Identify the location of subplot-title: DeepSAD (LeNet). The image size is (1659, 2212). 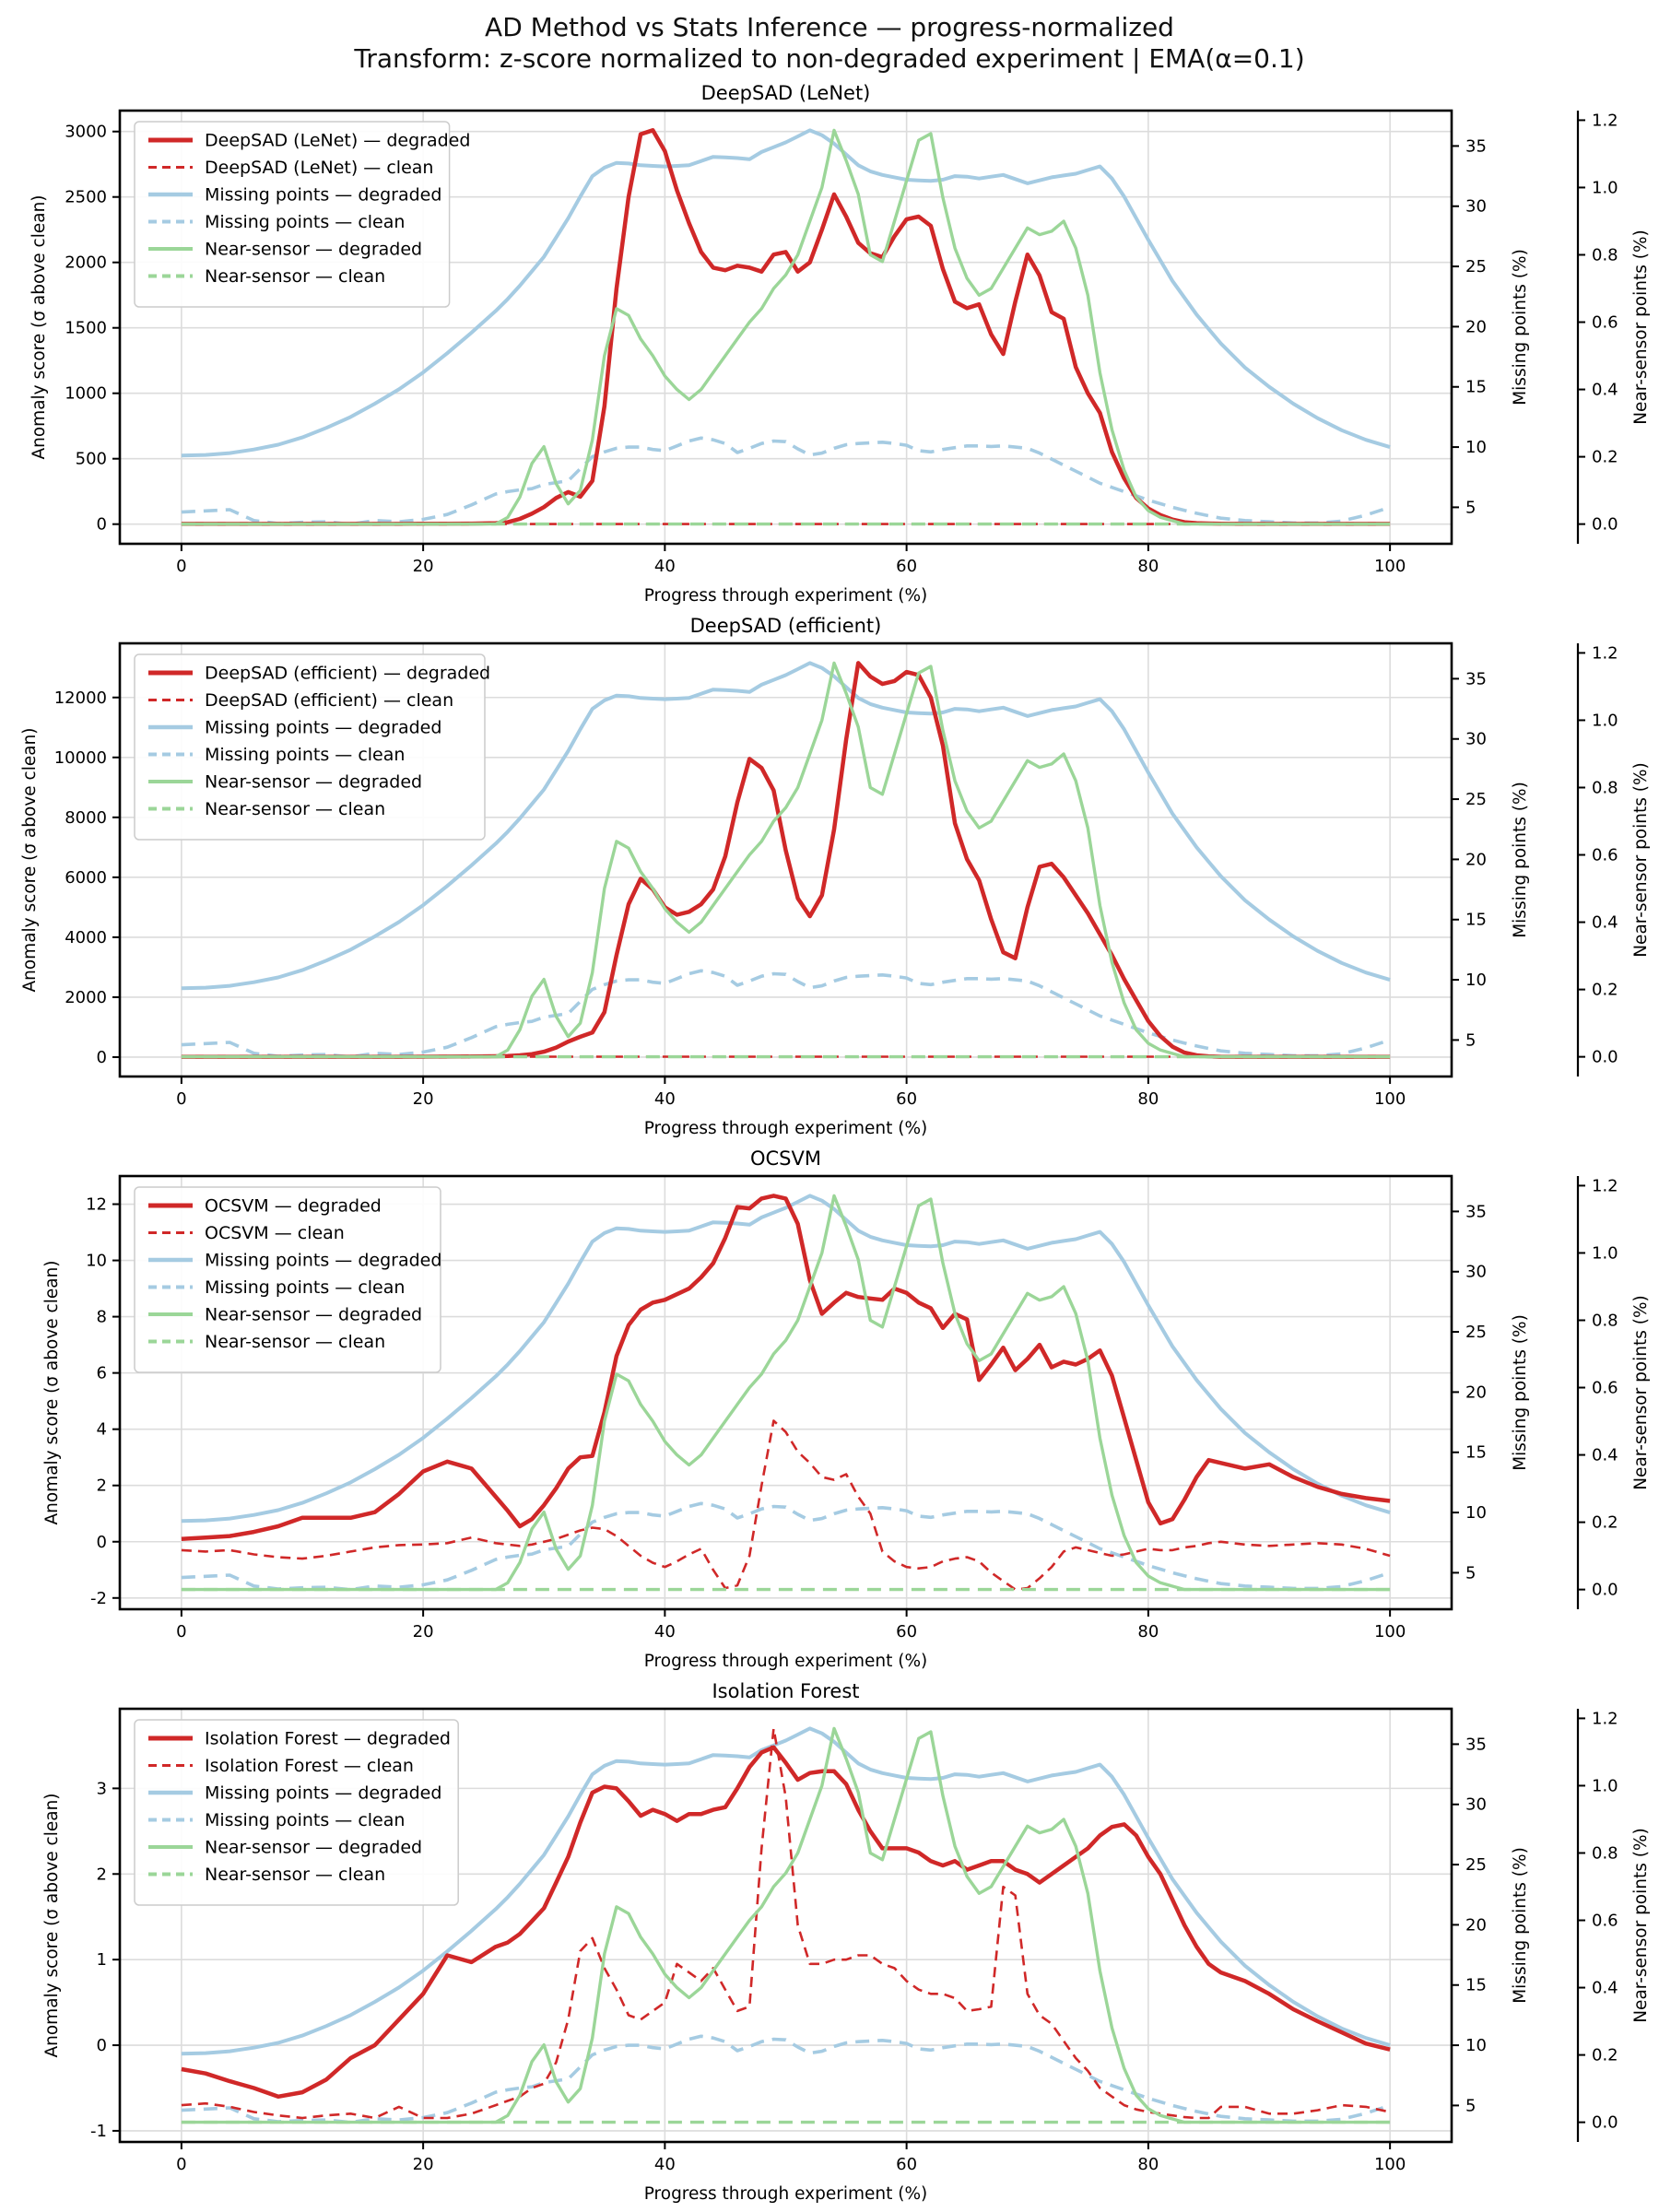
(786, 93).